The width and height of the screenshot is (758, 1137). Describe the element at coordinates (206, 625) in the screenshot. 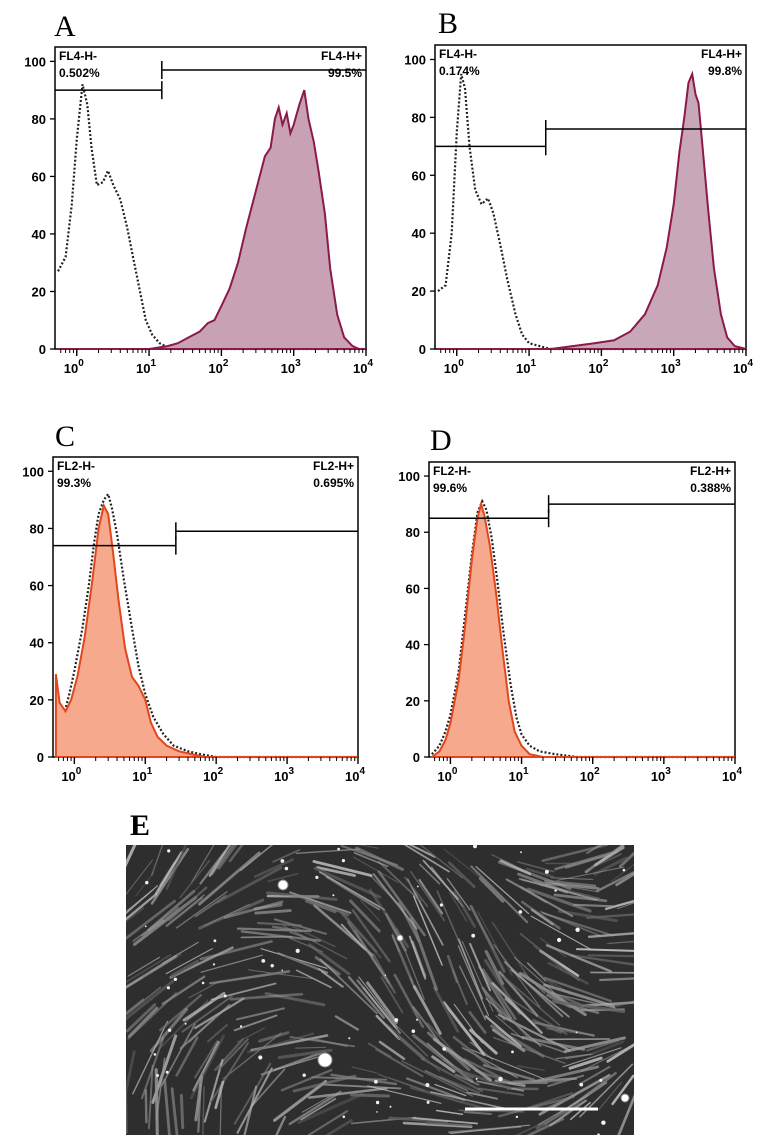

I see `control-histogram-line` at that location.